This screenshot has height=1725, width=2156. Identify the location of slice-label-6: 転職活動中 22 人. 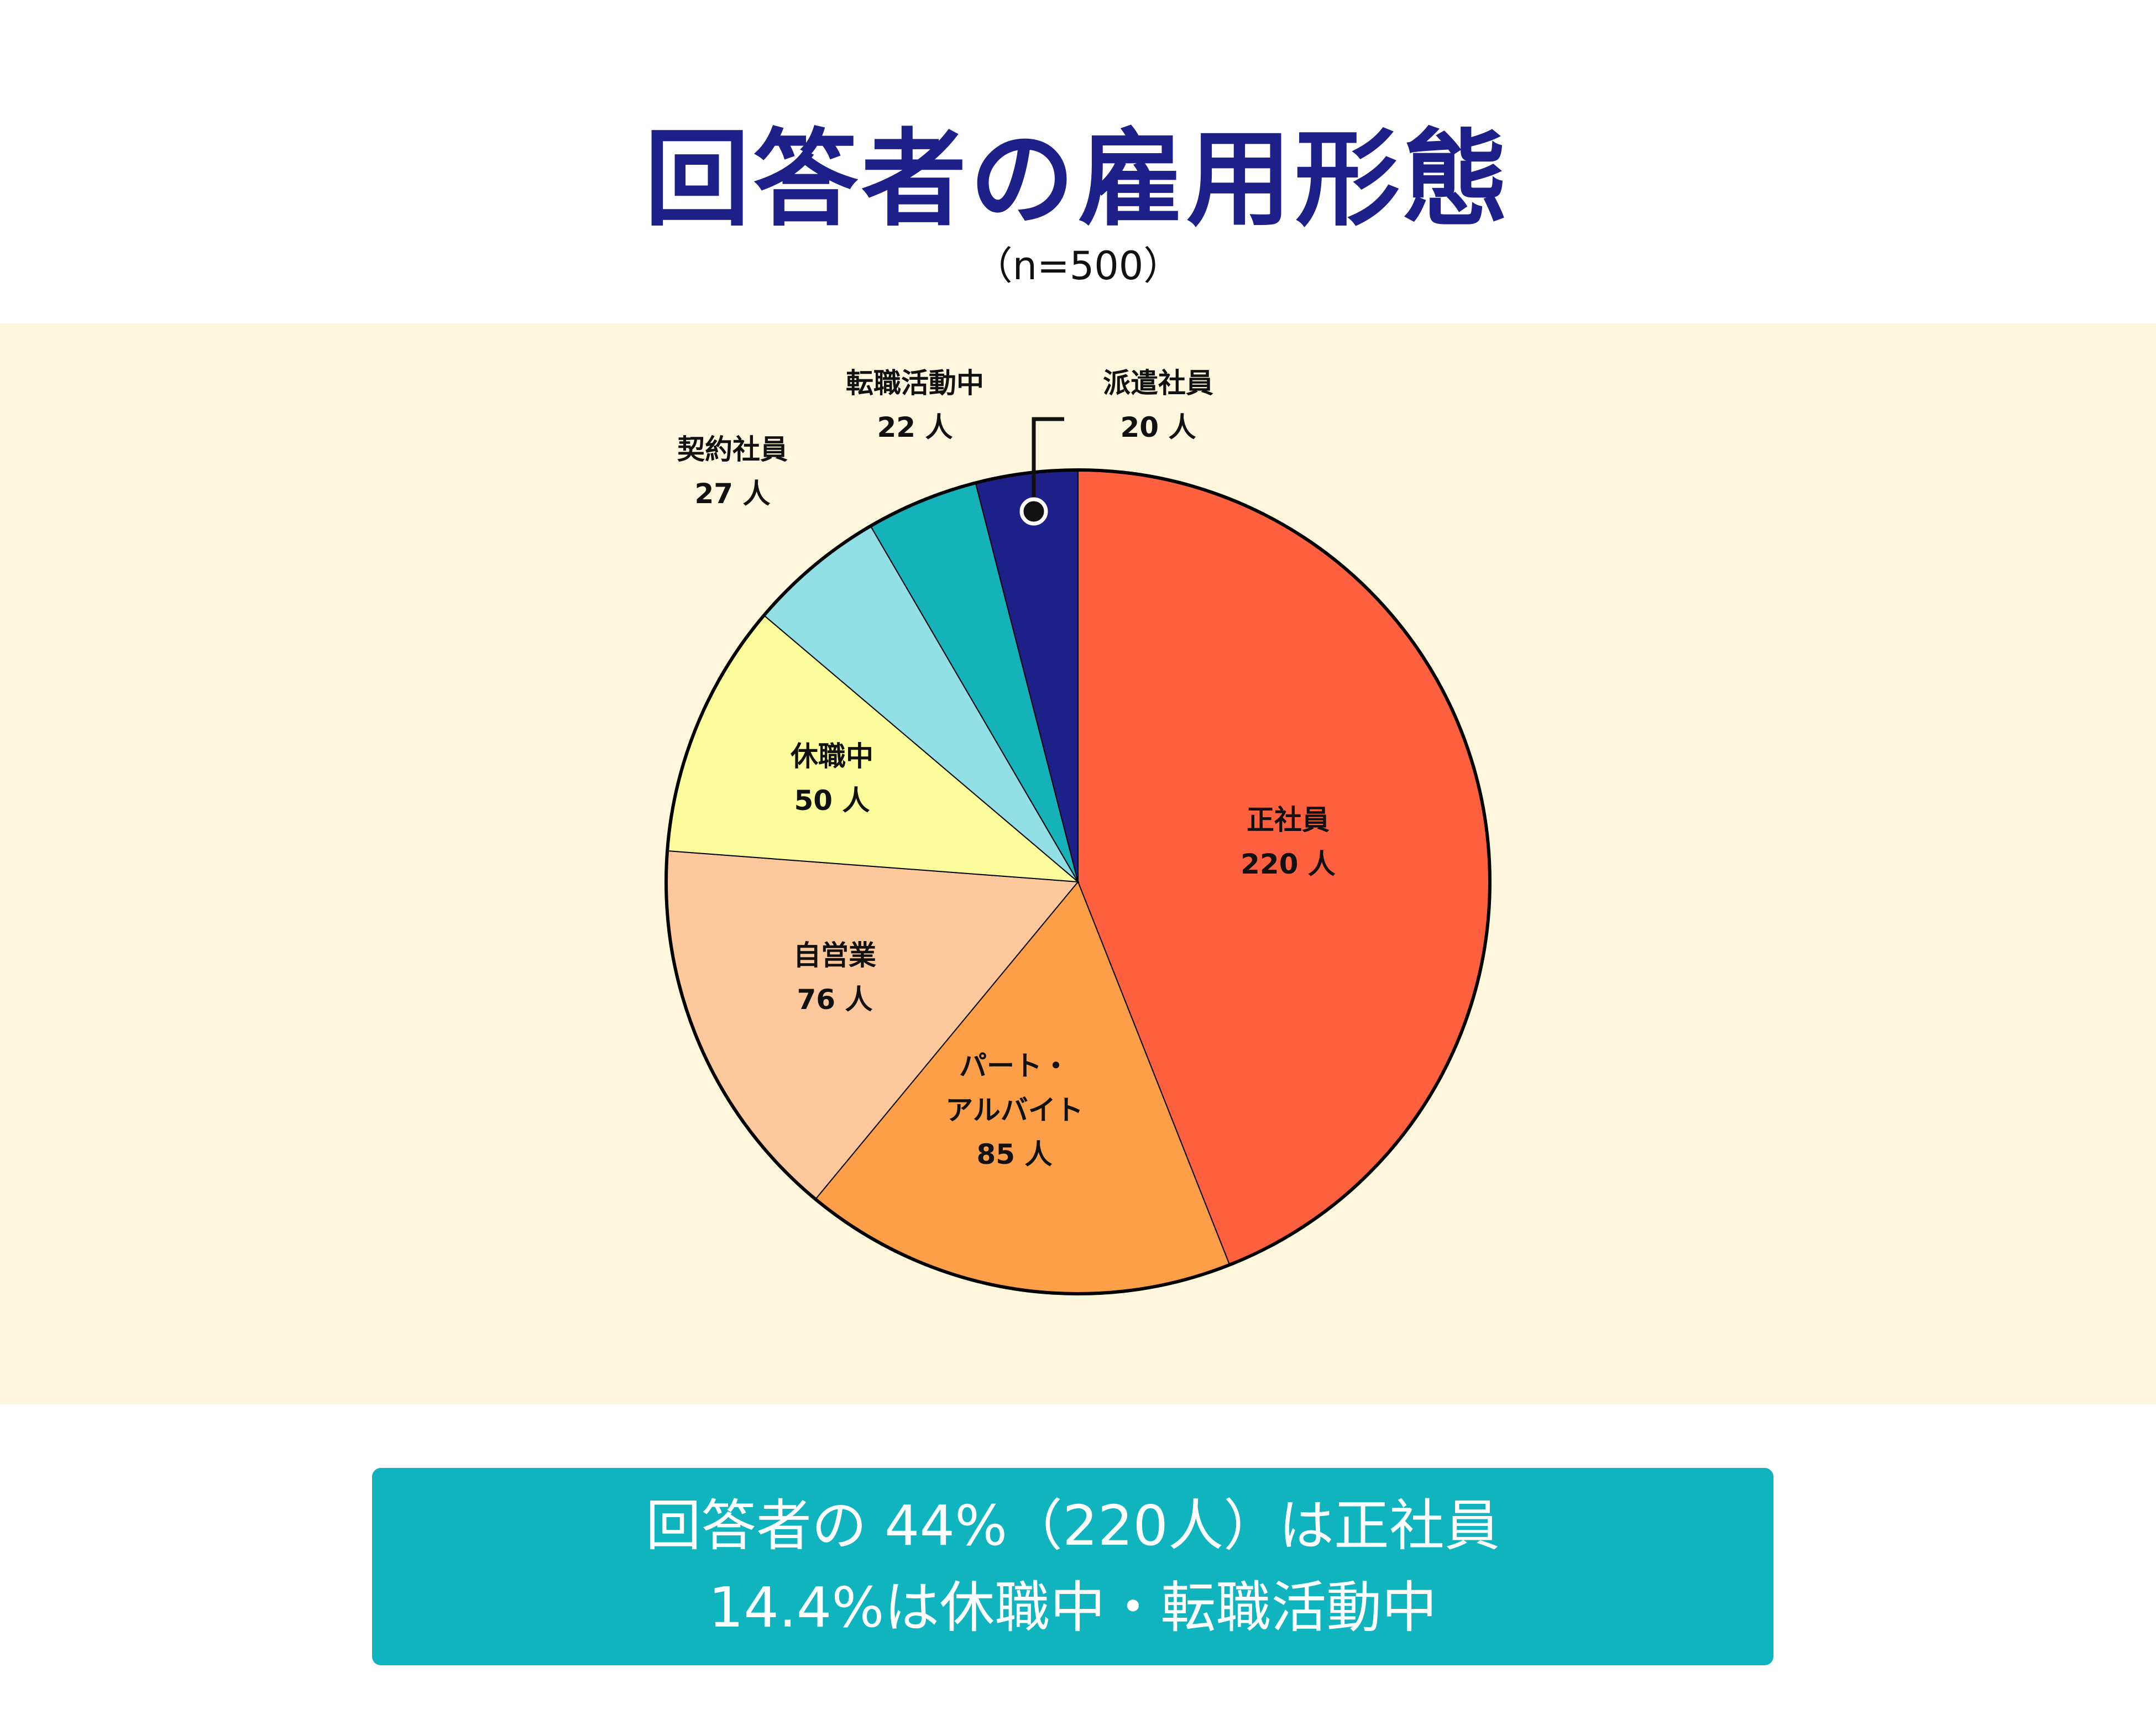
(915, 405).